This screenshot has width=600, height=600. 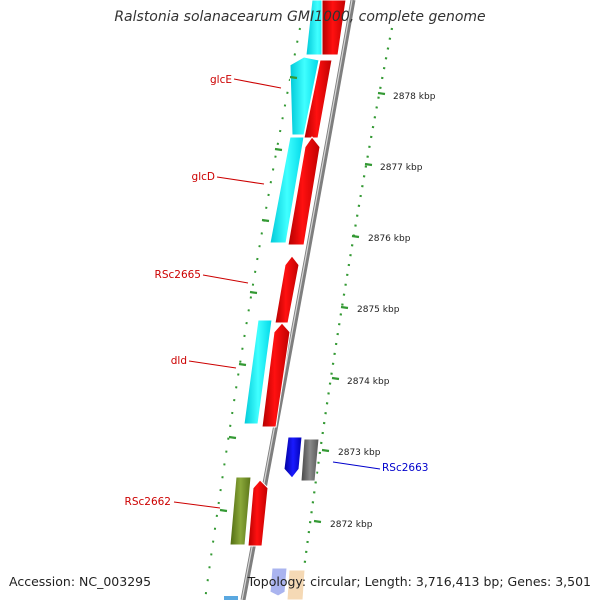 I want to click on connector-RSc2663, so click(x=356, y=465).